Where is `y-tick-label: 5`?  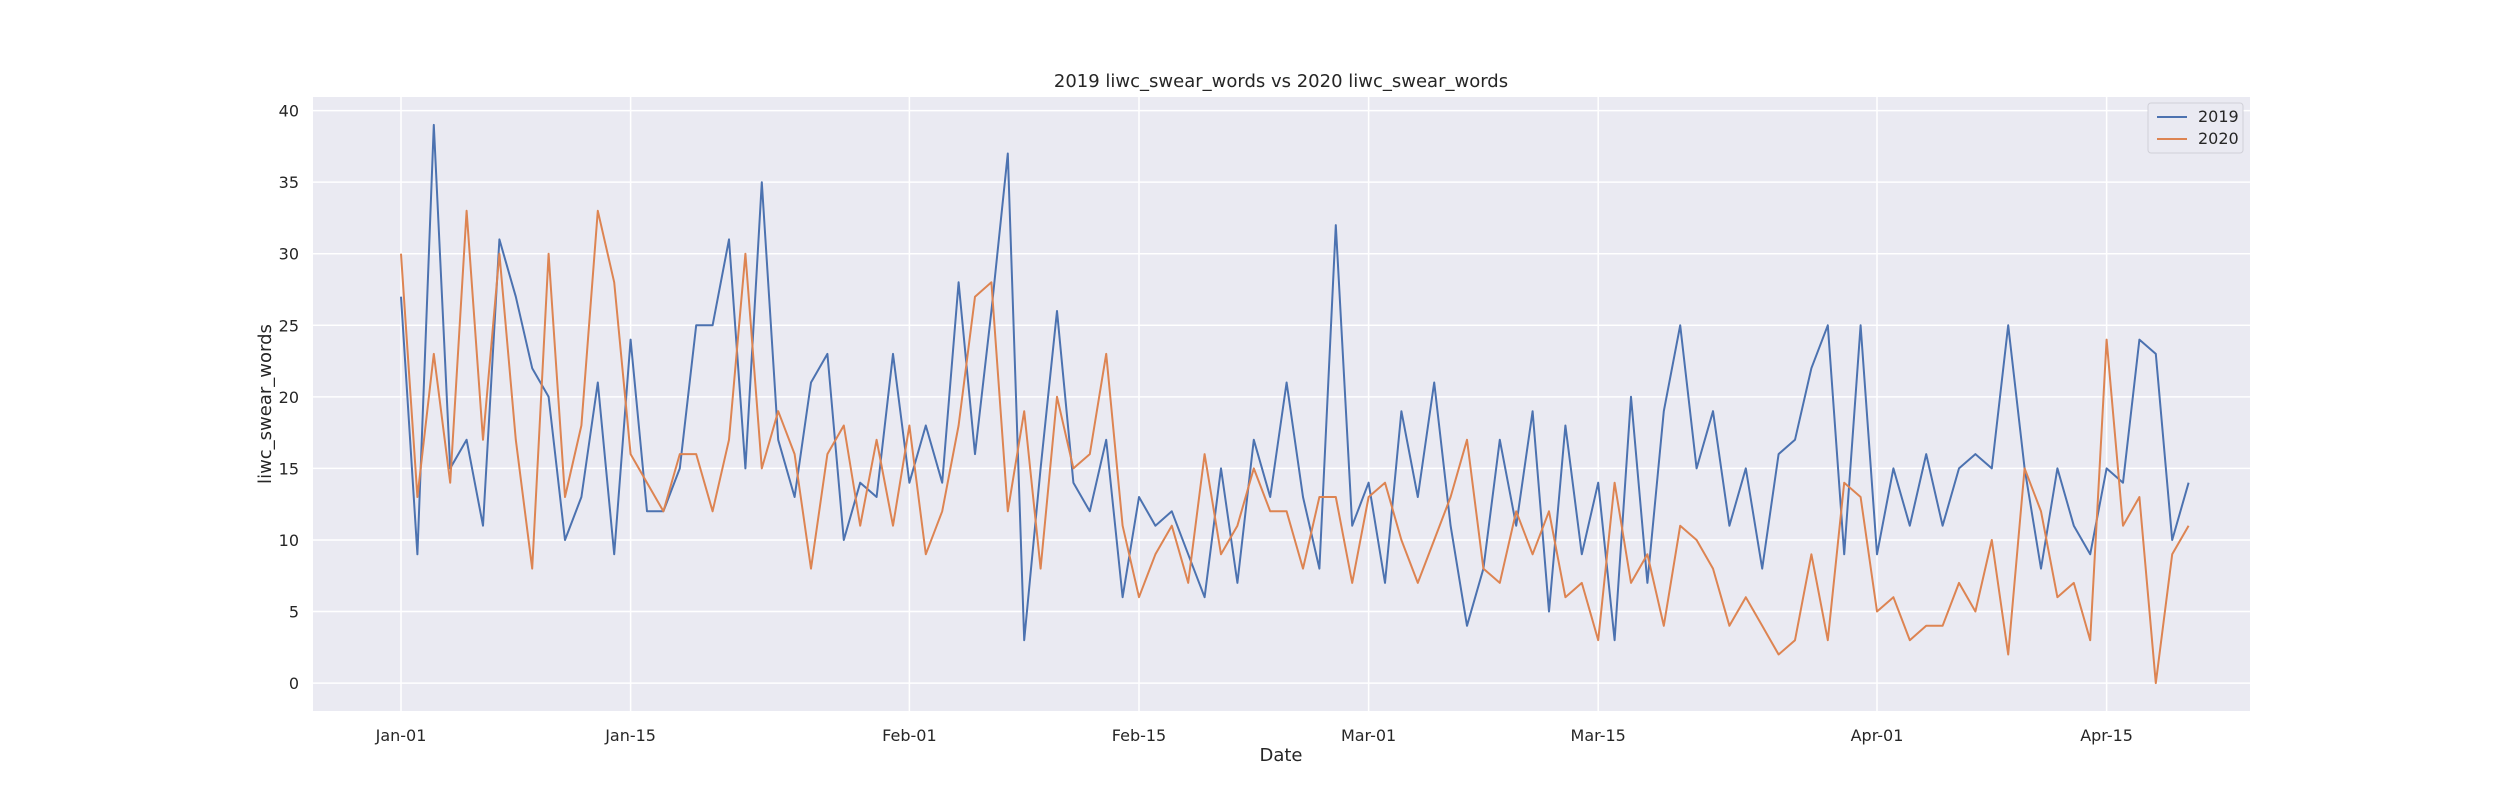
y-tick-label: 5 is located at coordinates (294, 612).